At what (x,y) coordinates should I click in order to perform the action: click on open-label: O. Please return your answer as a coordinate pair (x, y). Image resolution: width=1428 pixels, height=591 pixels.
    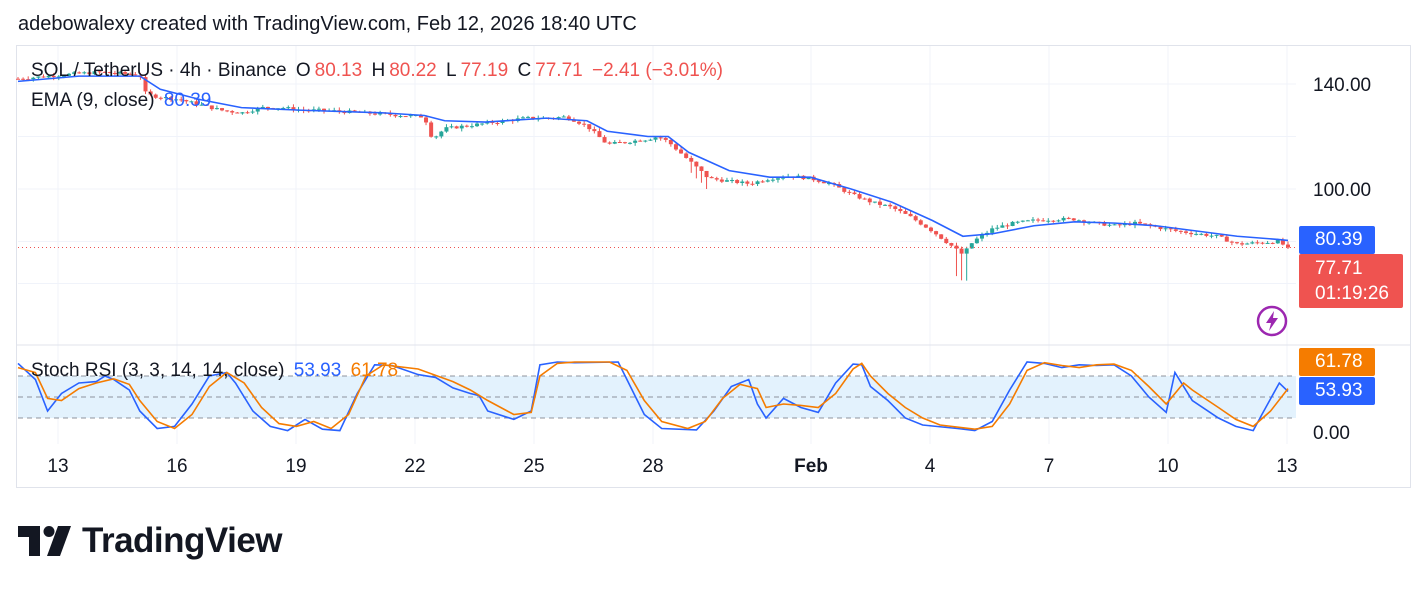
    Looking at the image, I should click on (303, 70).